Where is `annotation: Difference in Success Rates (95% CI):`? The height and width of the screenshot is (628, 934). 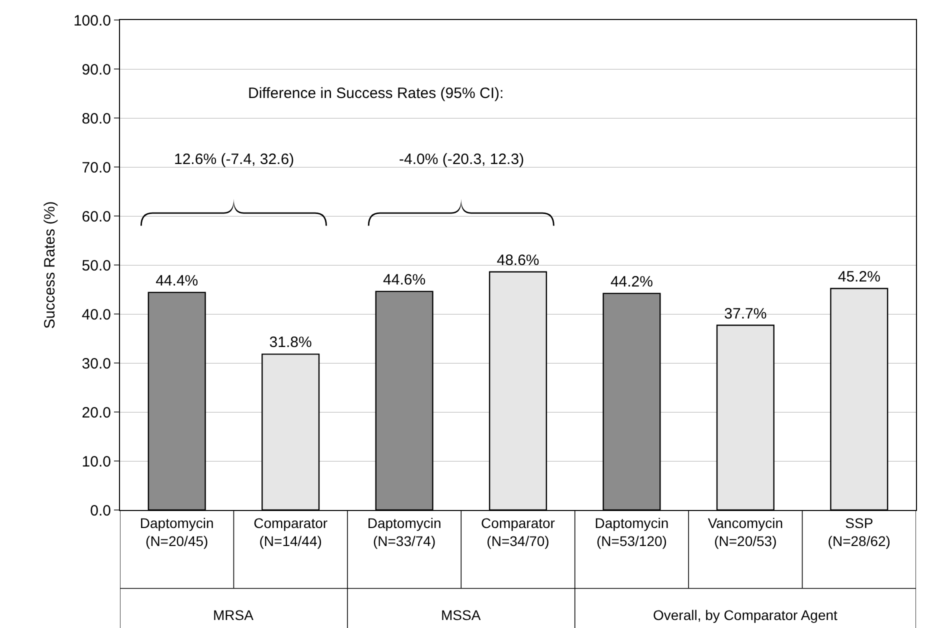 annotation: Difference in Success Rates (95% CI): is located at coordinates (376, 93).